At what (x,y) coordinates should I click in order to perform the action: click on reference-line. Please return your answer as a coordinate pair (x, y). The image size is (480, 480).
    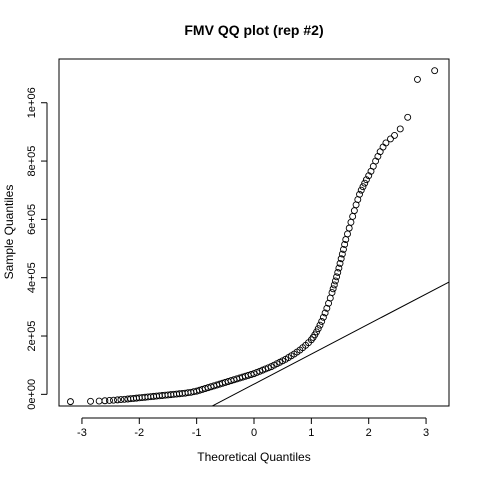
    Looking at the image, I should click on (330, 343).